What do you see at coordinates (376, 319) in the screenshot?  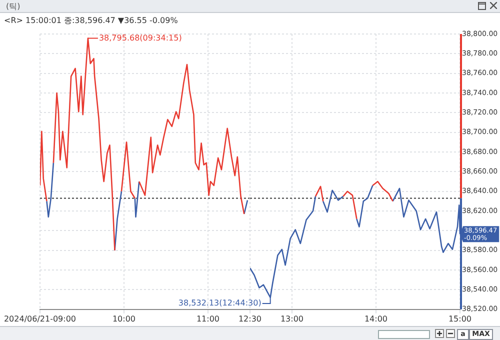 I see `x-tick-label: 14:00` at bounding box center [376, 319].